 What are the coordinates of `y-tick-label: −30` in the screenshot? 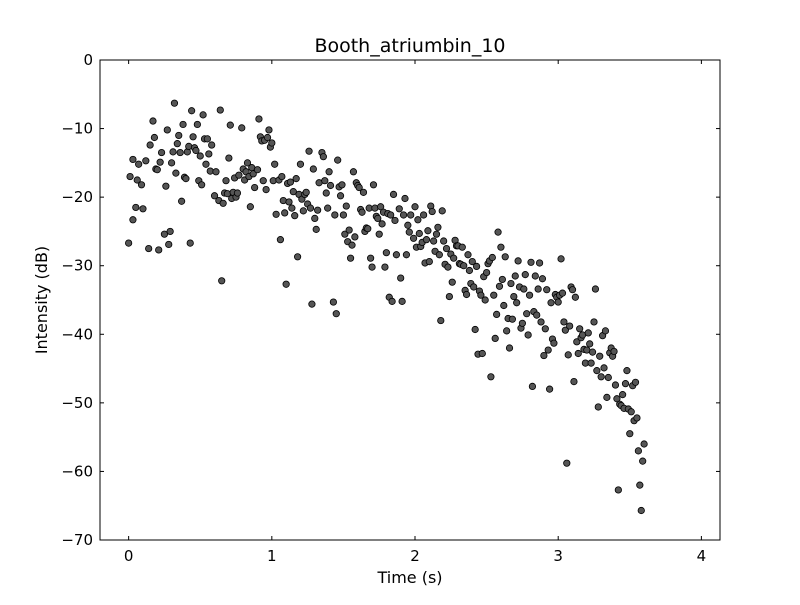 It's located at (77, 266).